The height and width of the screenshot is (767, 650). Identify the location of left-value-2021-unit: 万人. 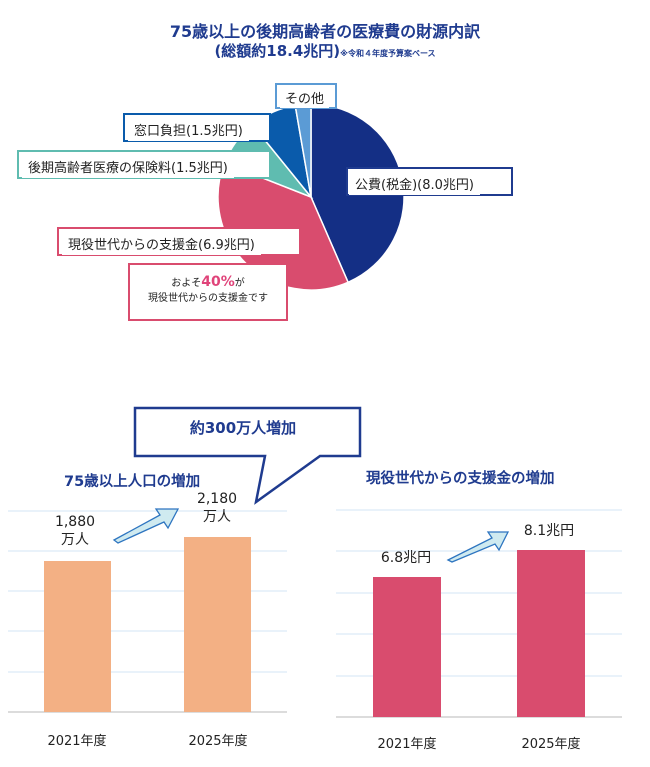
(75, 540).